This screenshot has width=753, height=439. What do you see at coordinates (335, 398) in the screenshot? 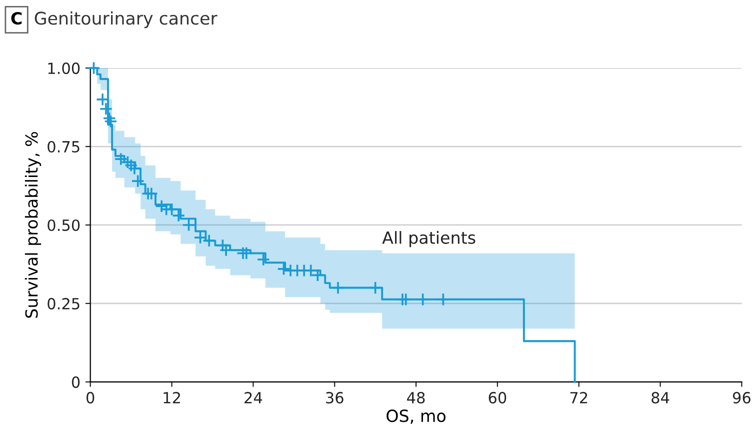
I see `x-tick-label: 36` at bounding box center [335, 398].